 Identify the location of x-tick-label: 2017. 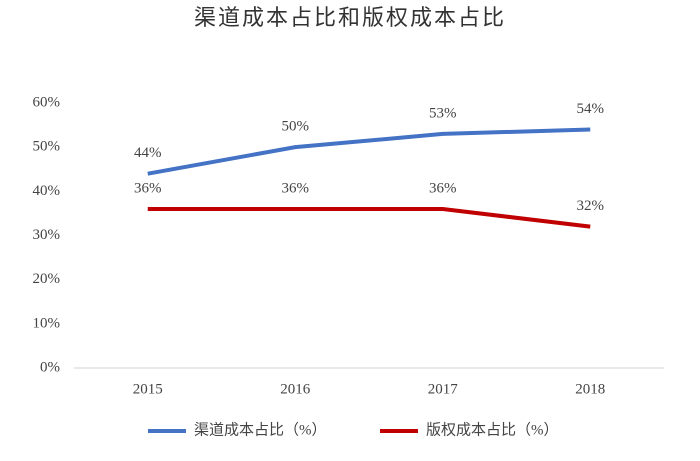
(443, 389).